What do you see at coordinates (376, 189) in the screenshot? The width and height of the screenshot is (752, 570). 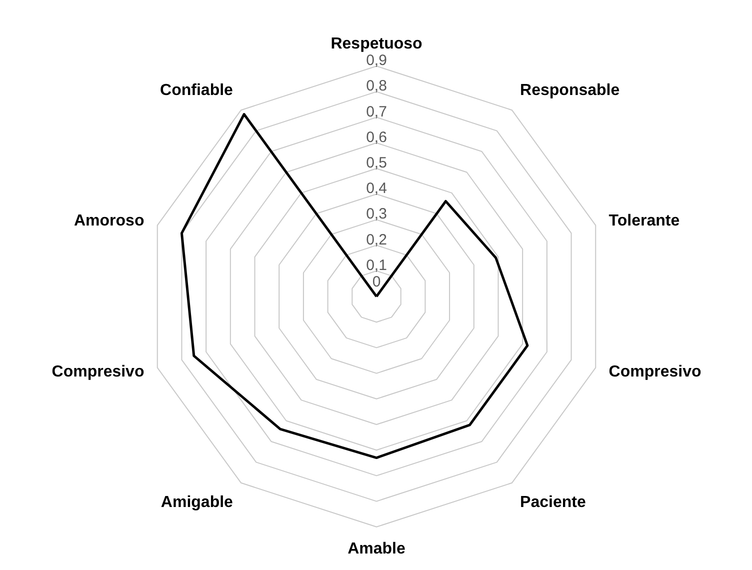 I see `y-tick-label: 0,4` at bounding box center [376, 189].